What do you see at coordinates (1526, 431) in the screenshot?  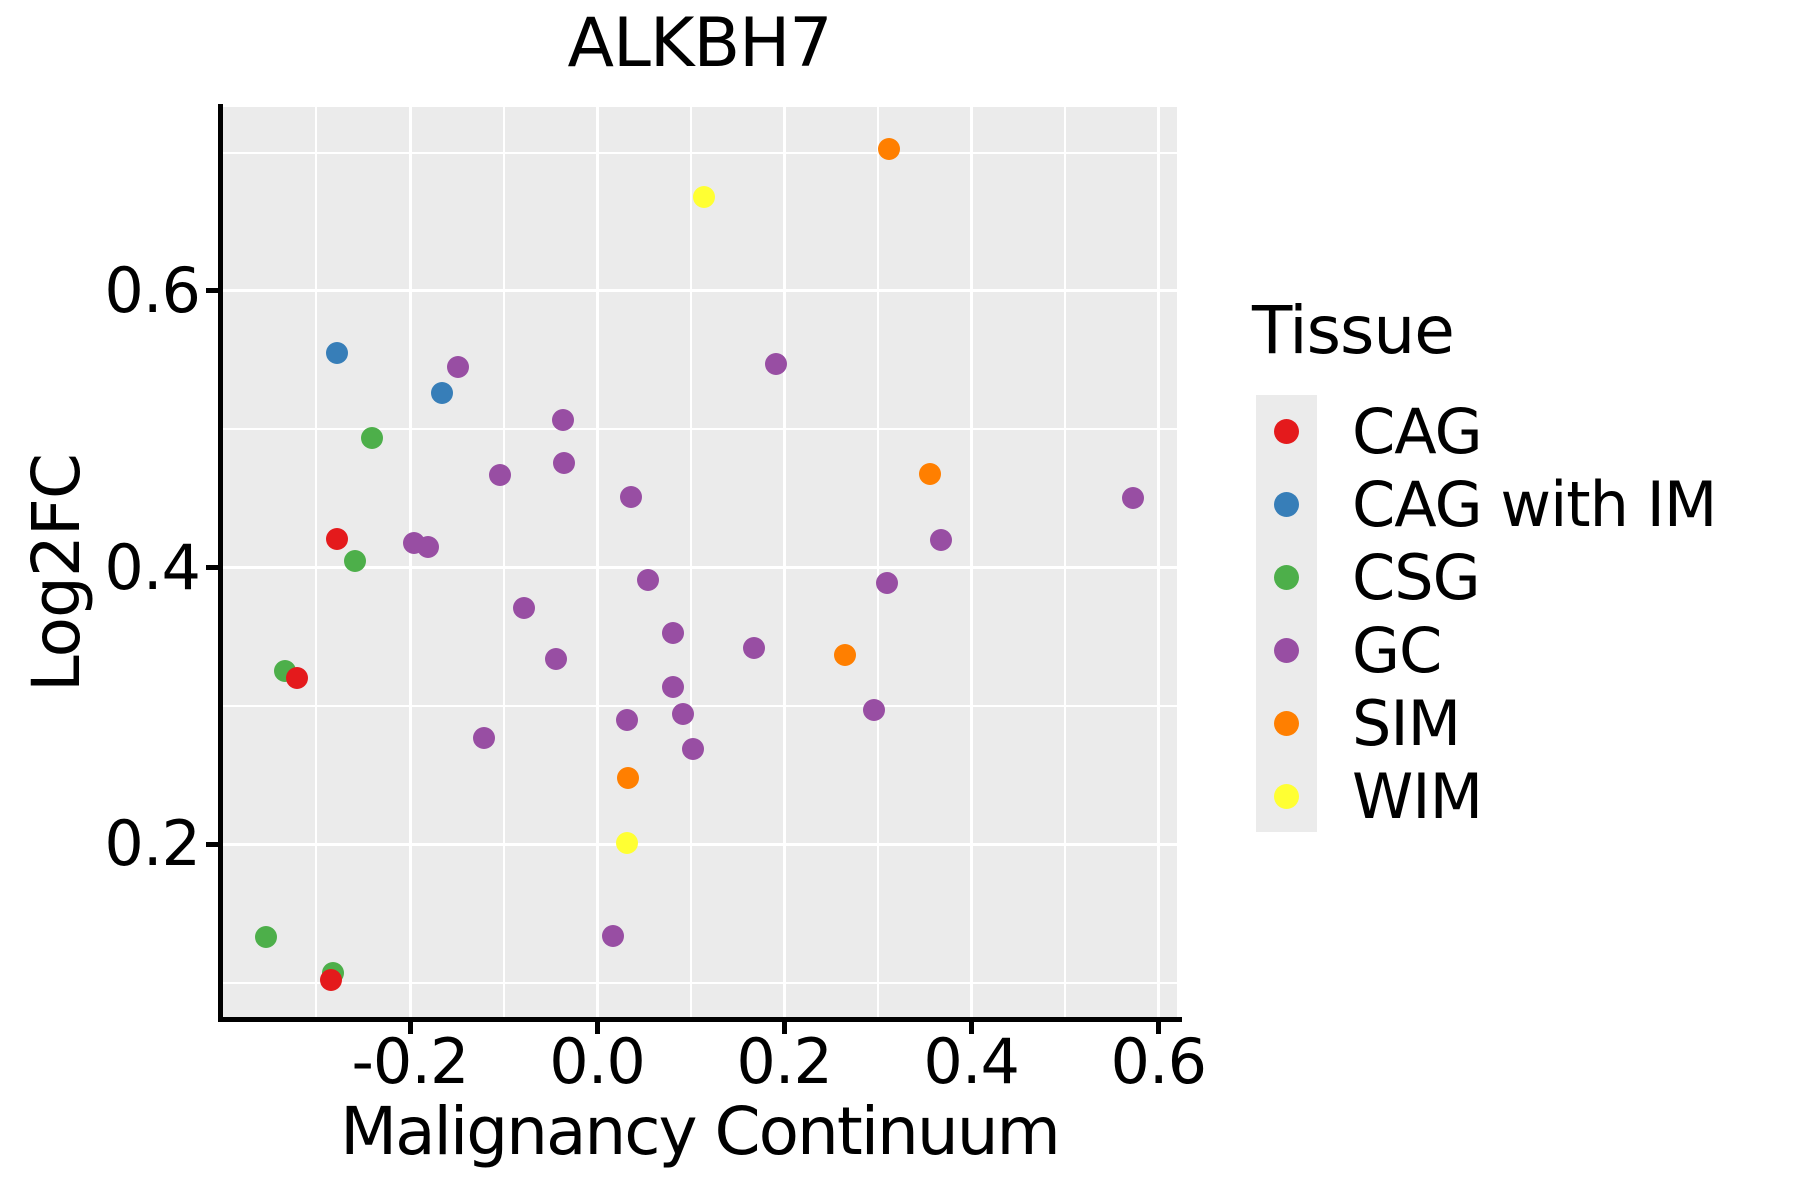 I see `legend-entry-cag: CAG` at bounding box center [1526, 431].